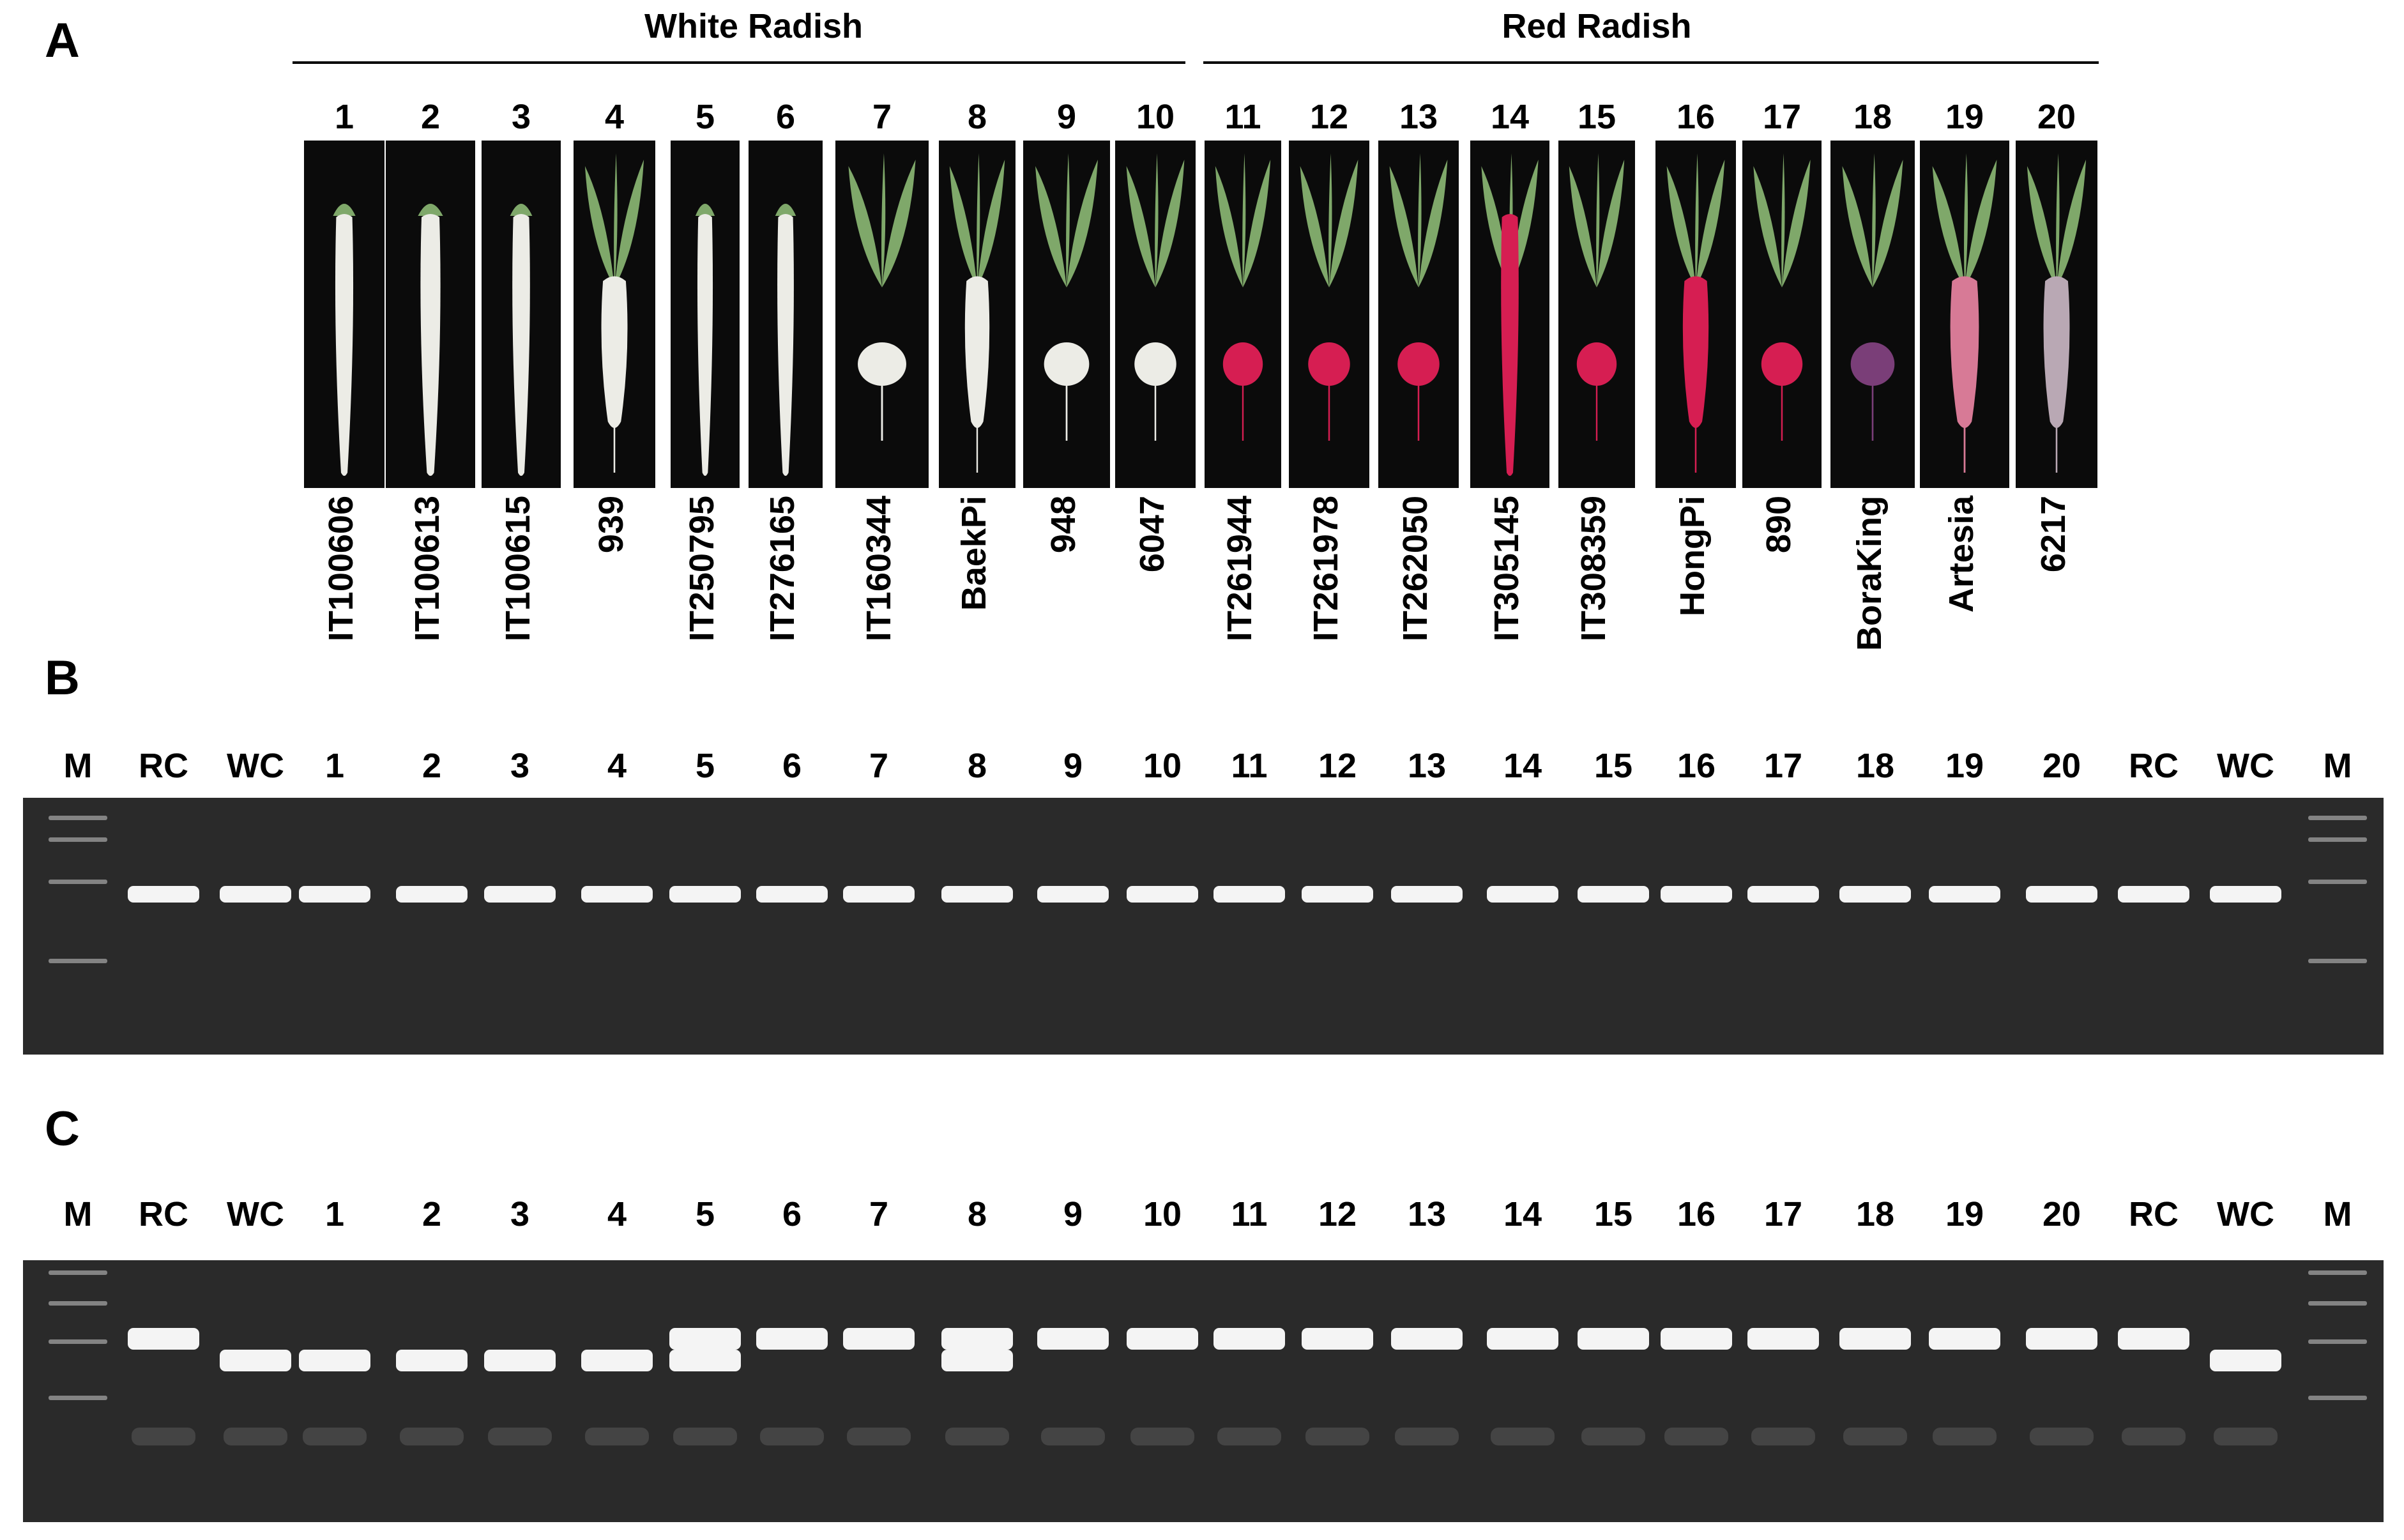 This screenshot has height=1540, width=2404. I want to click on lane-label: 10, so click(1162, 1214).